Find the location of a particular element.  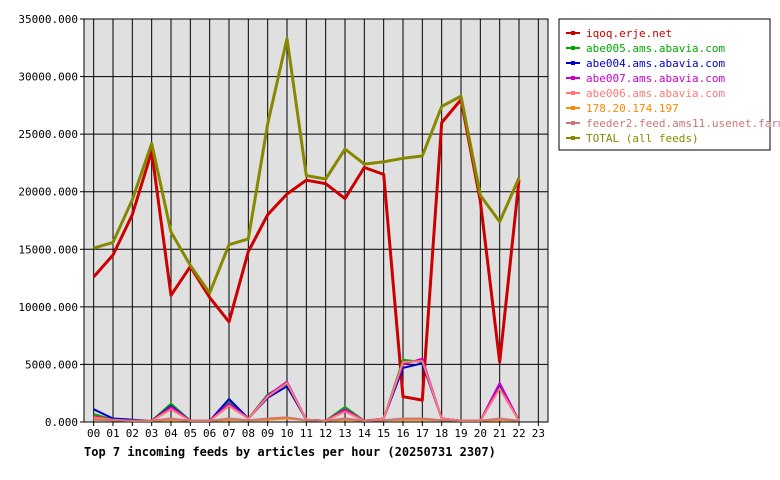

legend-label: abe007.ams.abavia.com is located at coordinates (655, 78).